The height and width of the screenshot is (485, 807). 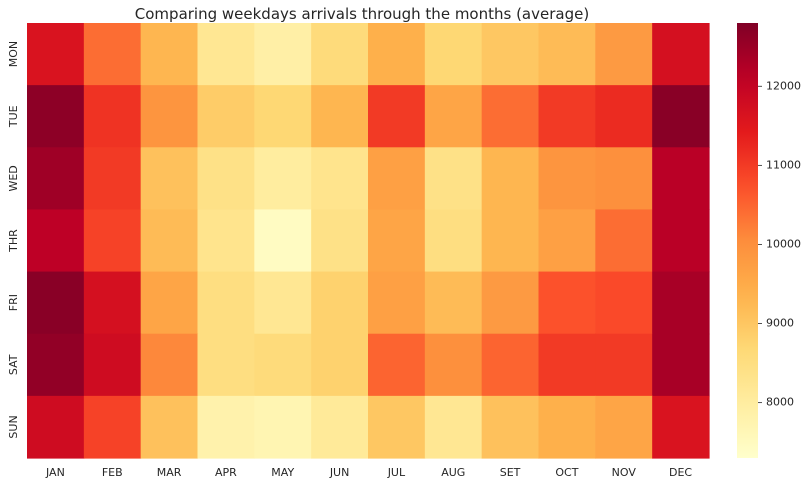 What do you see at coordinates (747, 240) in the screenshot?
I see `colorbar` at bounding box center [747, 240].